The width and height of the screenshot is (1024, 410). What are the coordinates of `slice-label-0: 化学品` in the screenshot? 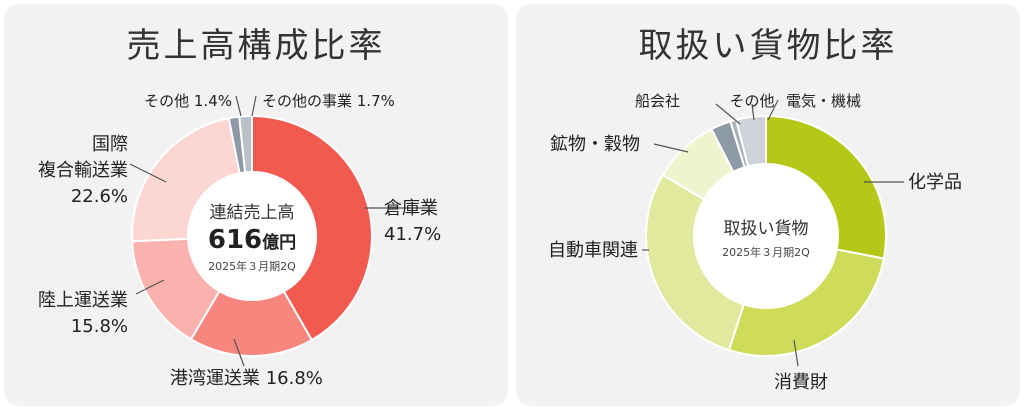 It's located at (935, 182).